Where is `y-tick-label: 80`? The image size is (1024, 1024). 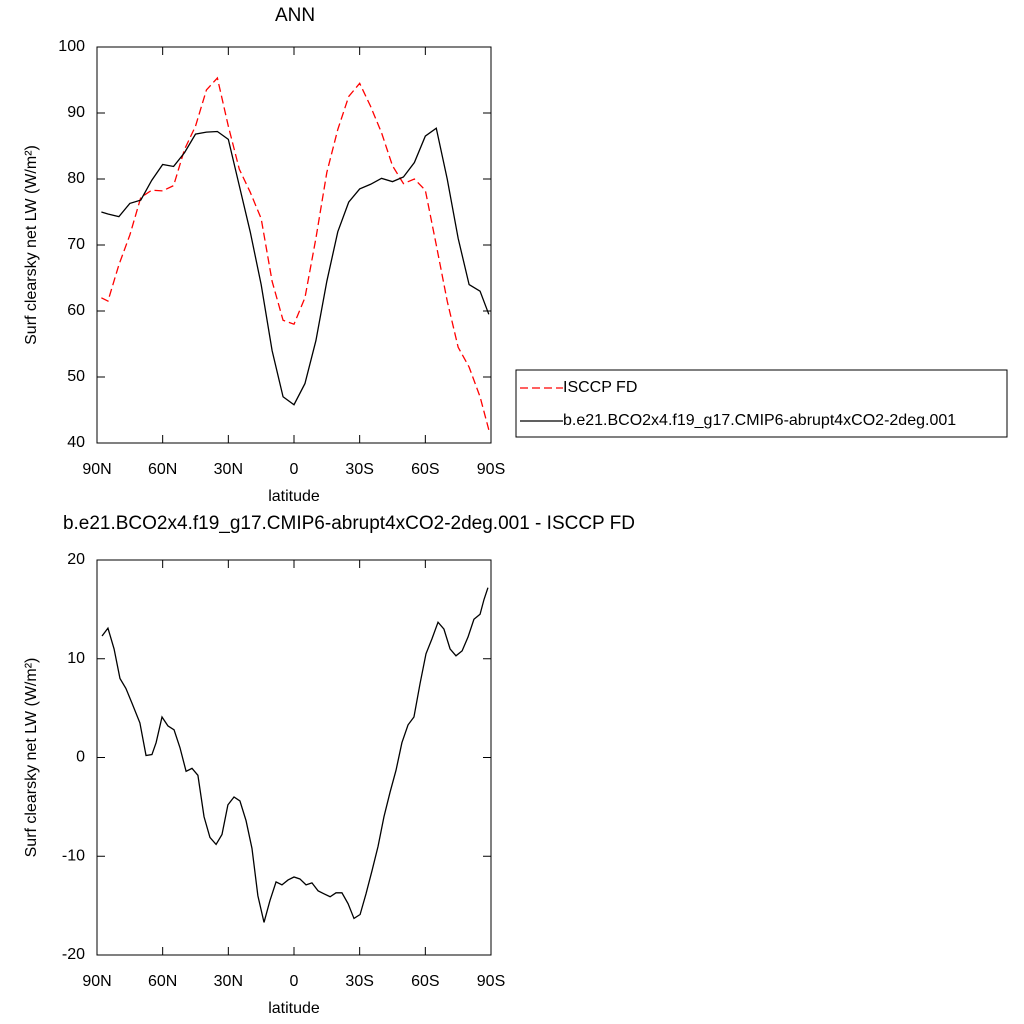
y-tick-label: 80 is located at coordinates (76, 178).